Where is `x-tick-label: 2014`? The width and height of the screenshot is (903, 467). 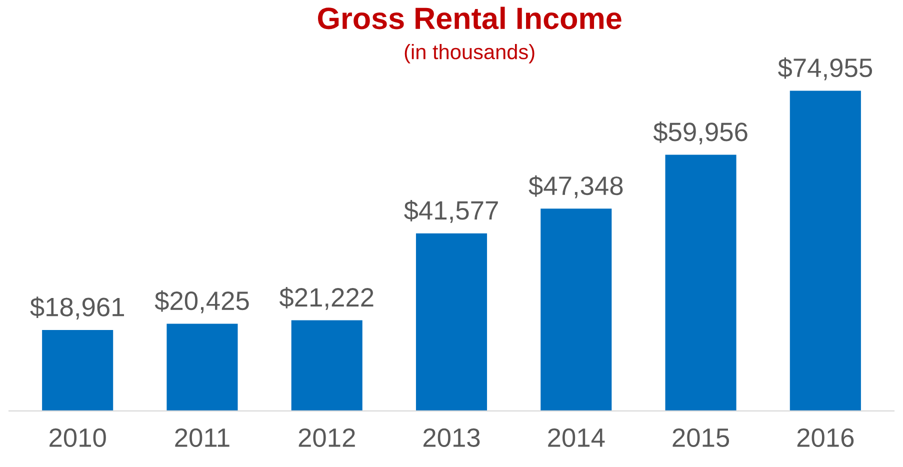
x-tick-label: 2014 is located at coordinates (576, 438).